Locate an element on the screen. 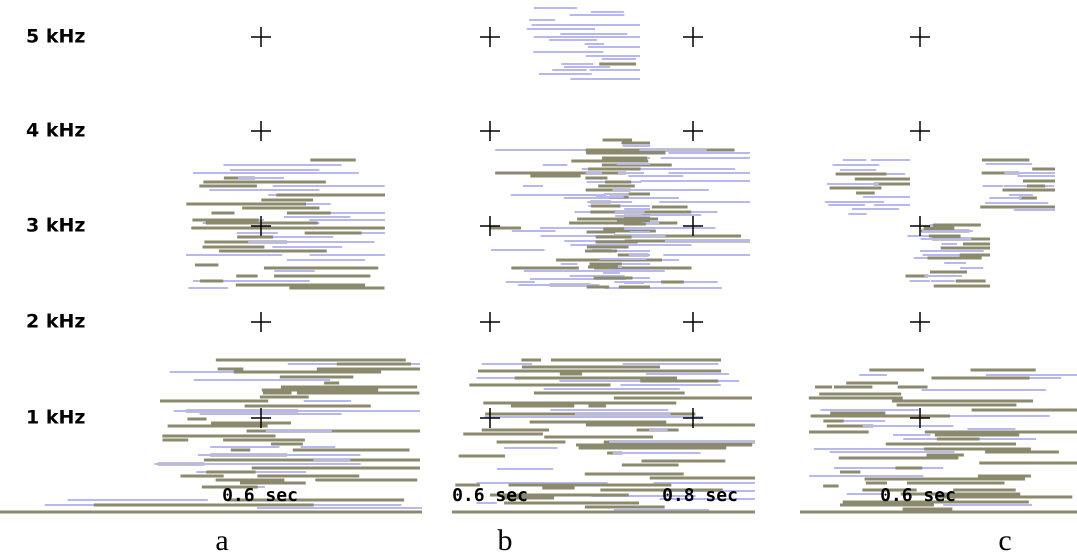  panel-label: a is located at coordinates (221, 540).